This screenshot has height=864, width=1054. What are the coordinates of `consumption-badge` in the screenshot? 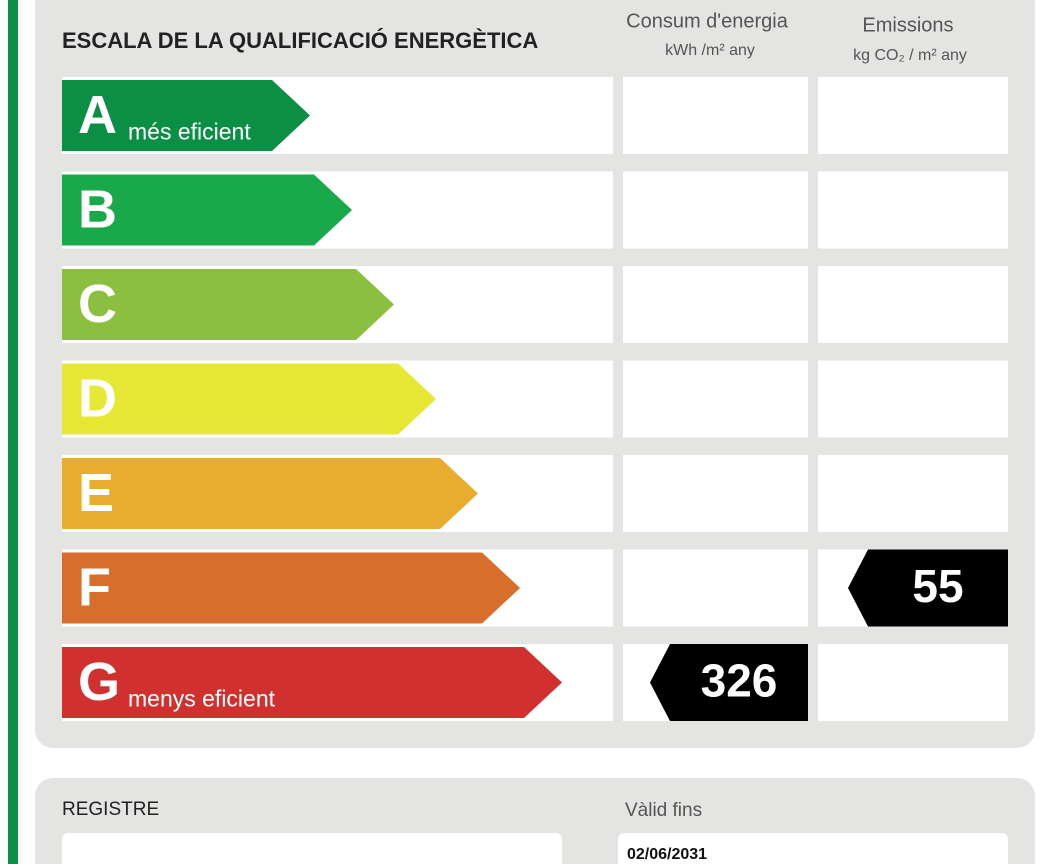 It's located at (729, 682).